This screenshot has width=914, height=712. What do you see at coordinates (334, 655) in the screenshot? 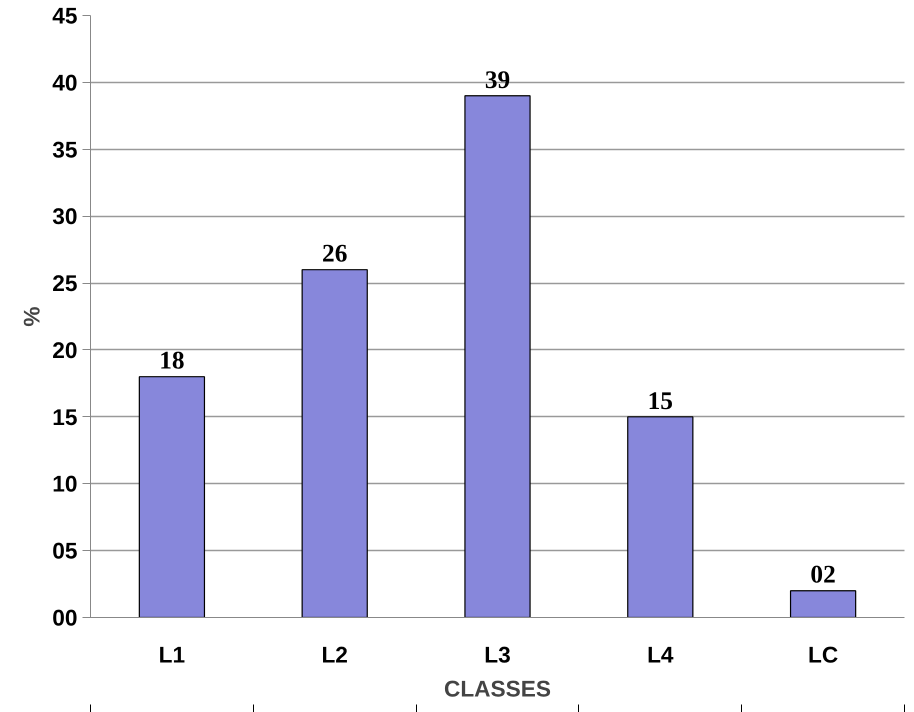
I see `x-tick-label: L2` at bounding box center [334, 655].